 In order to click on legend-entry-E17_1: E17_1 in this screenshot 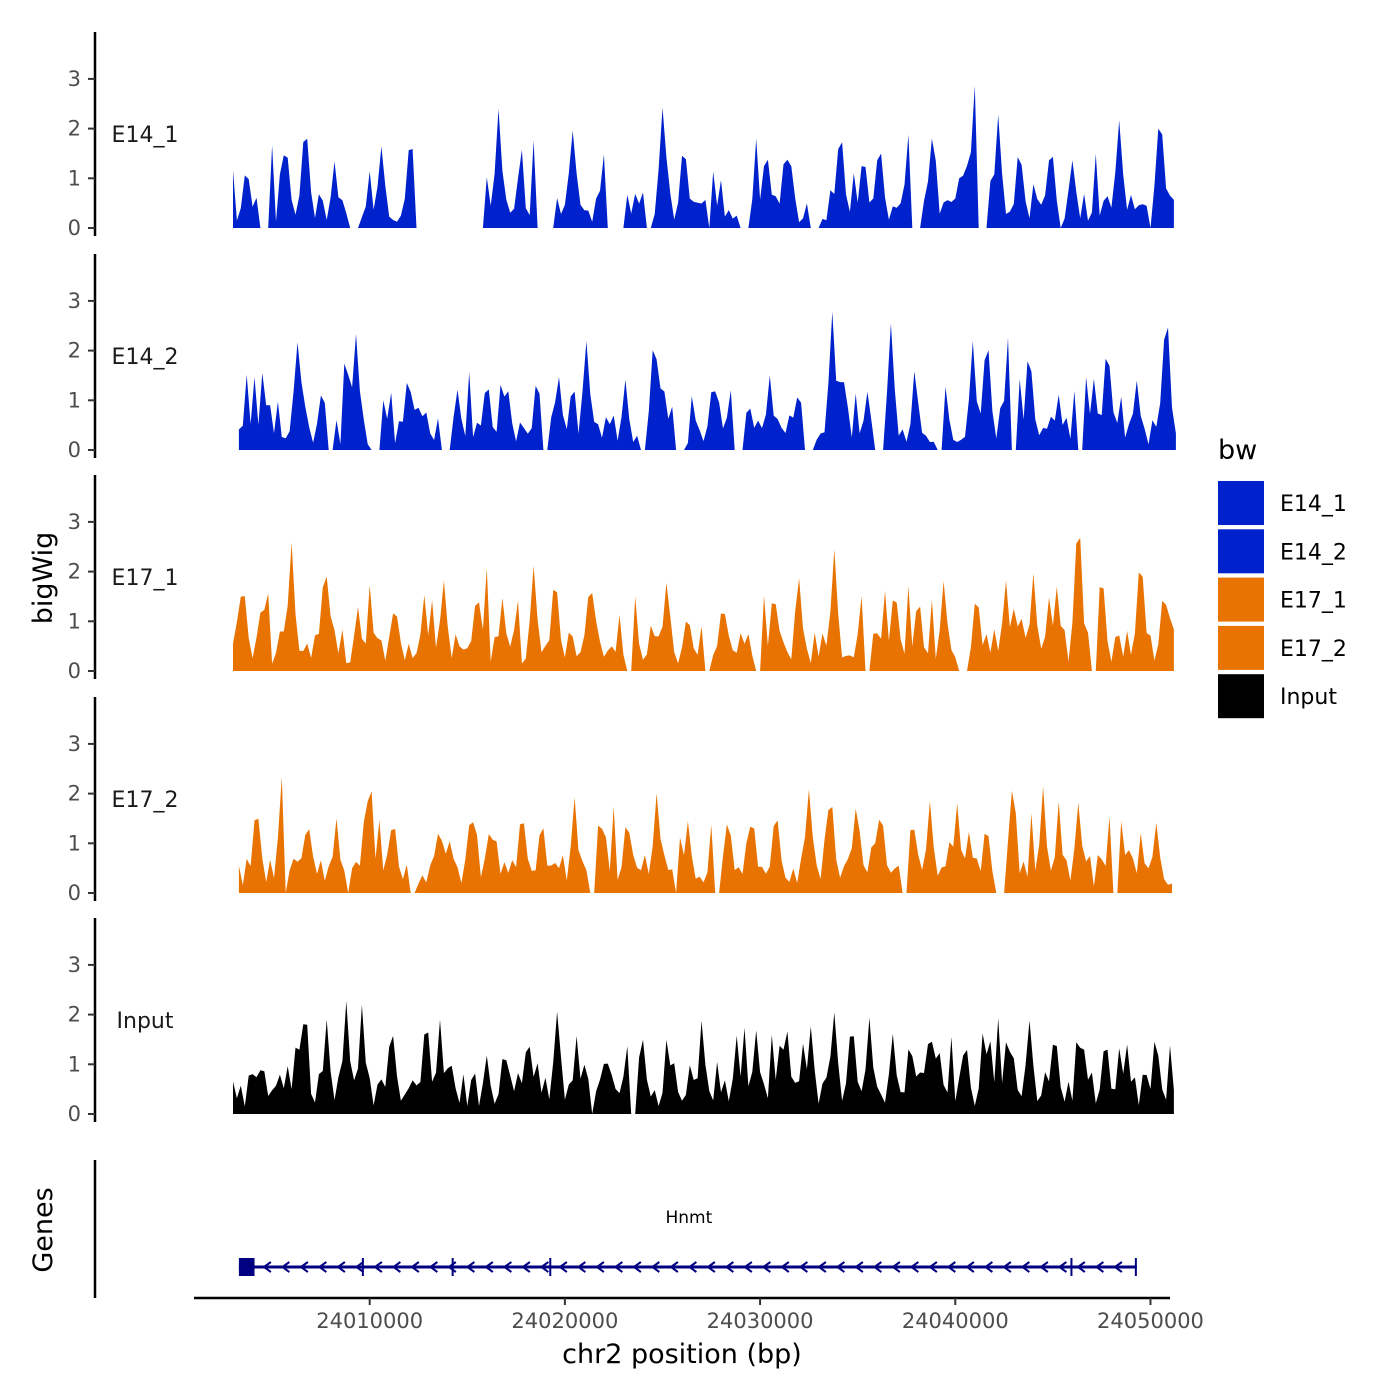, I will do `click(1282, 599)`.